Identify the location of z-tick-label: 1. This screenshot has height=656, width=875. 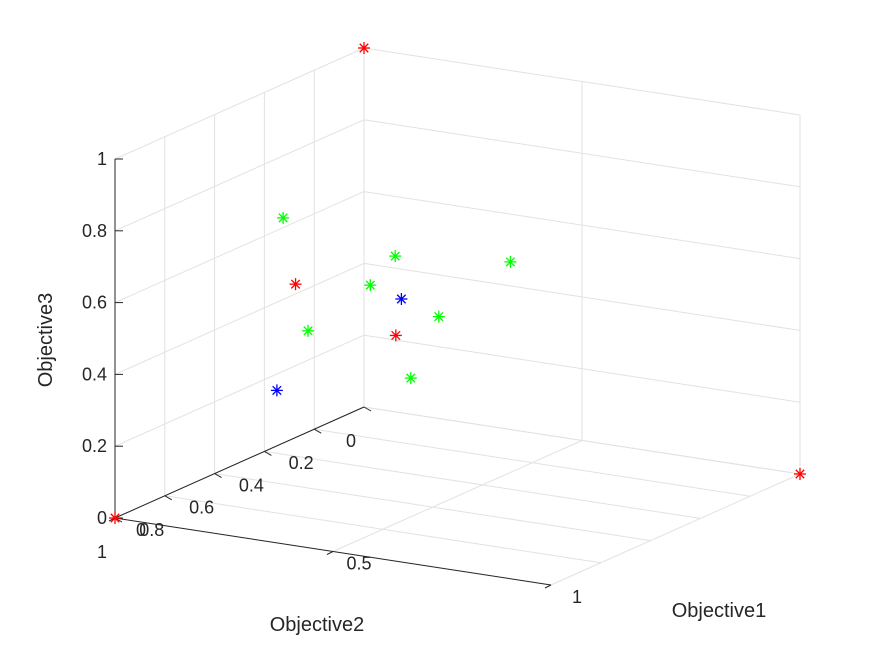
(102, 159).